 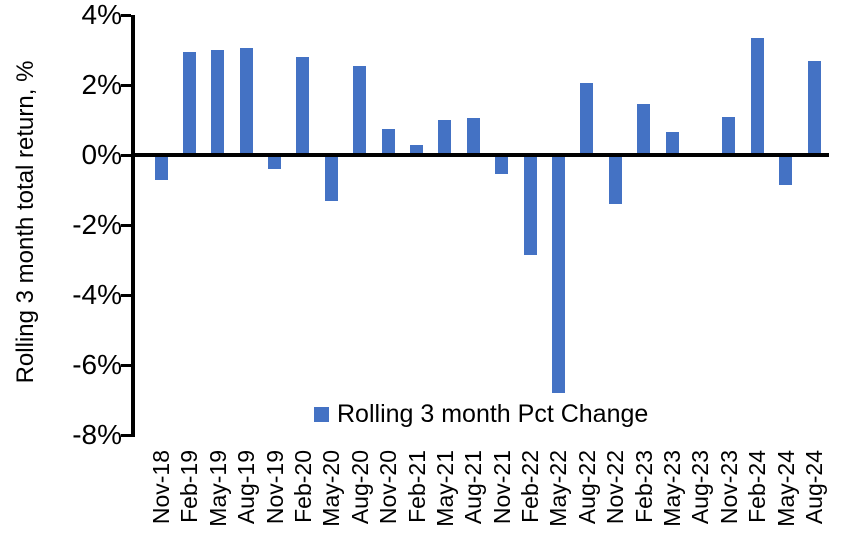 What do you see at coordinates (321, 414) in the screenshot?
I see `legend-swatch-icon` at bounding box center [321, 414].